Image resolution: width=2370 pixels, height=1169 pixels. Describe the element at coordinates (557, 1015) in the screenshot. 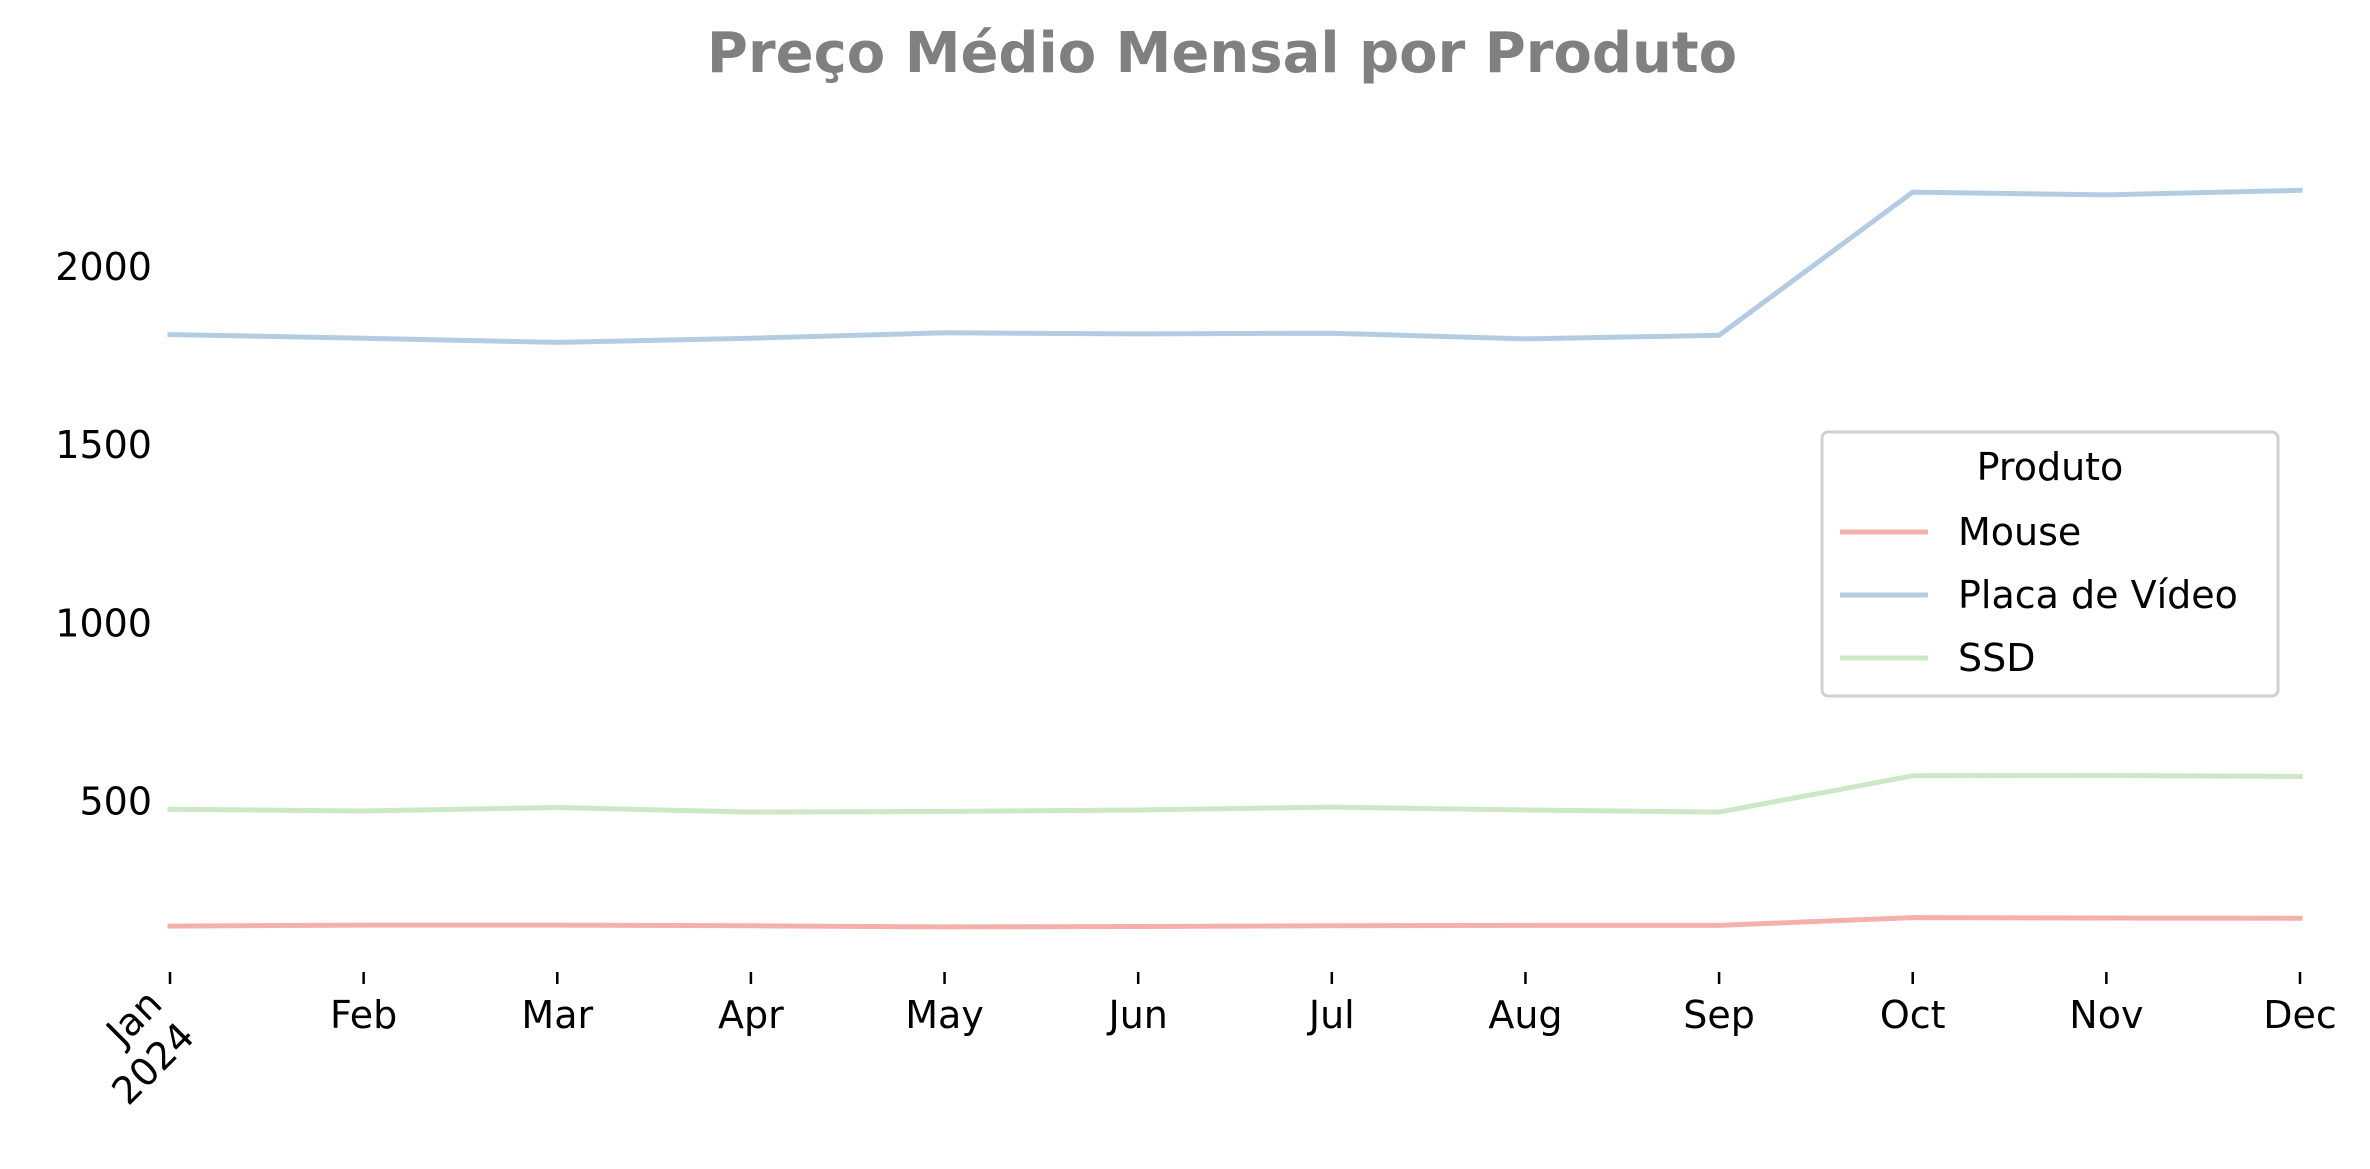

I see `x-tick-label-mar: Mar` at that location.